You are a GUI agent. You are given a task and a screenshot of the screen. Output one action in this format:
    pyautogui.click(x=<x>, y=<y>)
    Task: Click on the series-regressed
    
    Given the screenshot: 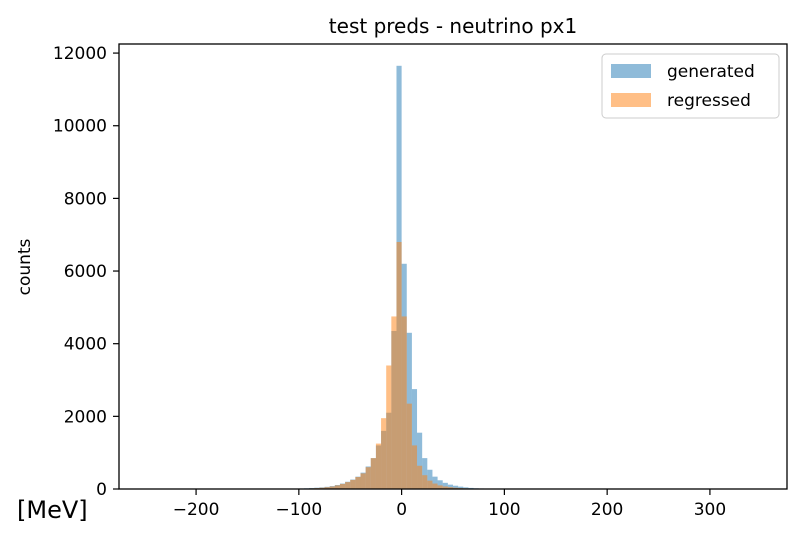 What is the action you would take?
    pyautogui.click(x=396, y=365)
    